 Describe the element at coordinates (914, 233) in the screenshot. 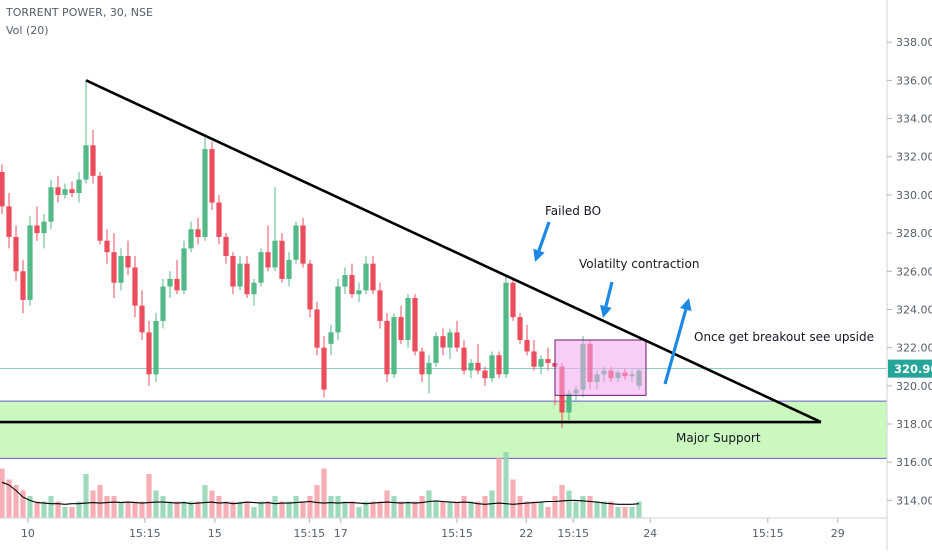

I see `price-tick-label: 328.00` at that location.